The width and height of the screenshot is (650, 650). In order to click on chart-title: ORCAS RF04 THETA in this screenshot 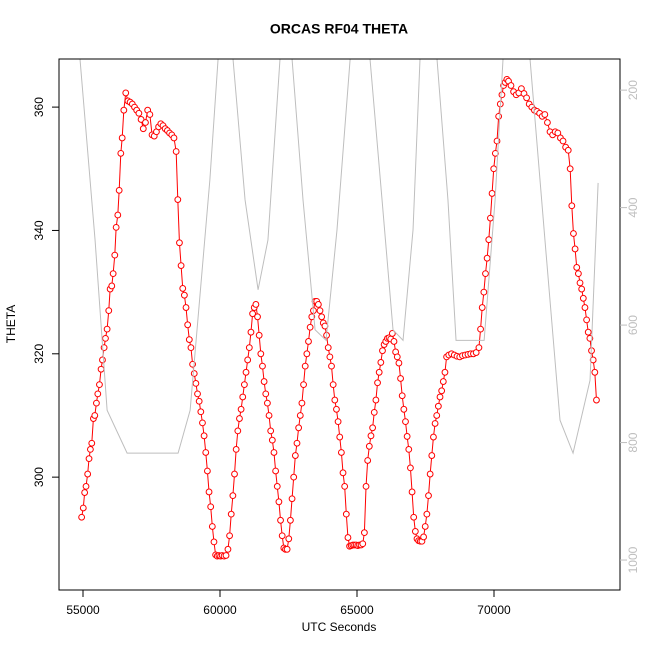, I will do `click(339, 29)`.